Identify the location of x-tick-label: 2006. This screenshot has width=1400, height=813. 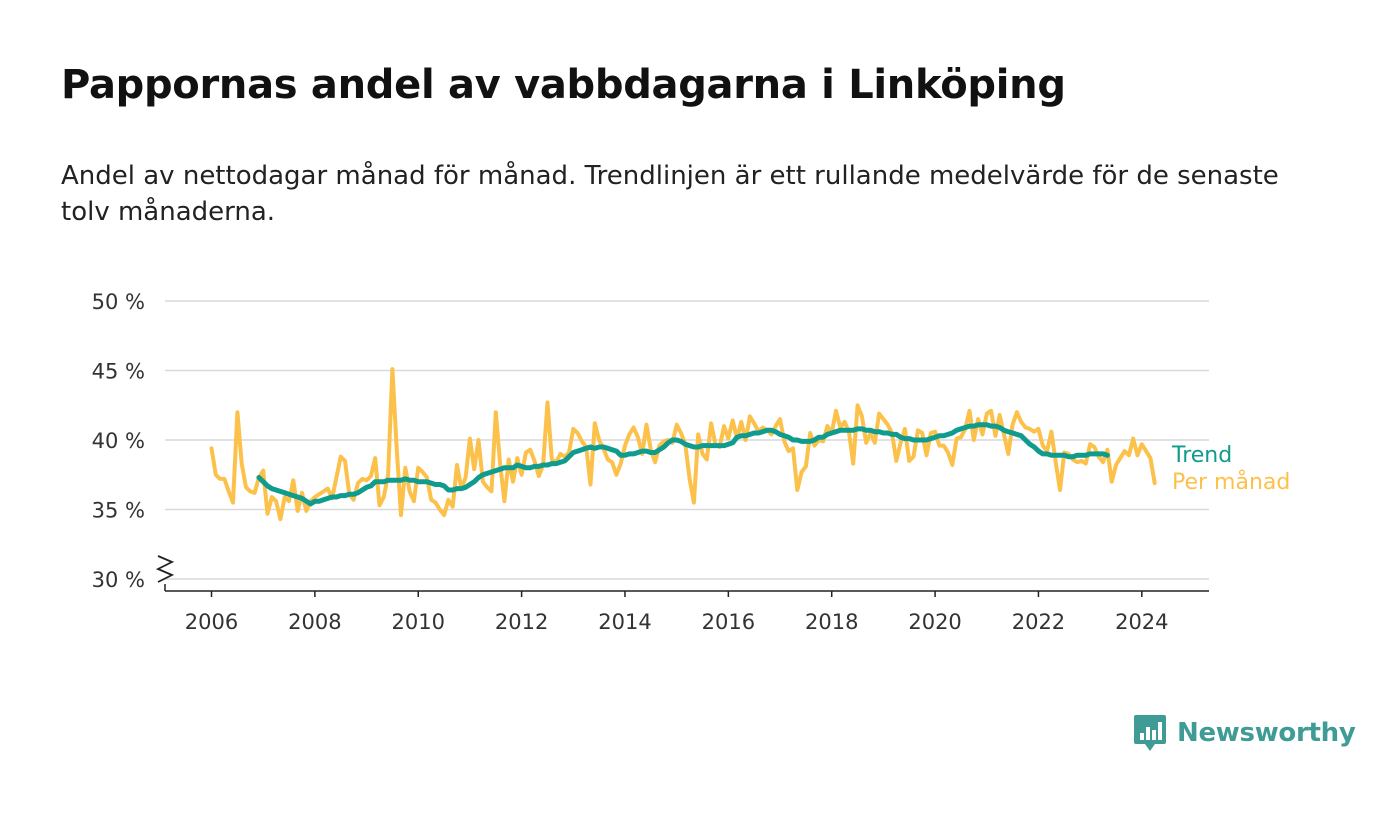
(211, 622).